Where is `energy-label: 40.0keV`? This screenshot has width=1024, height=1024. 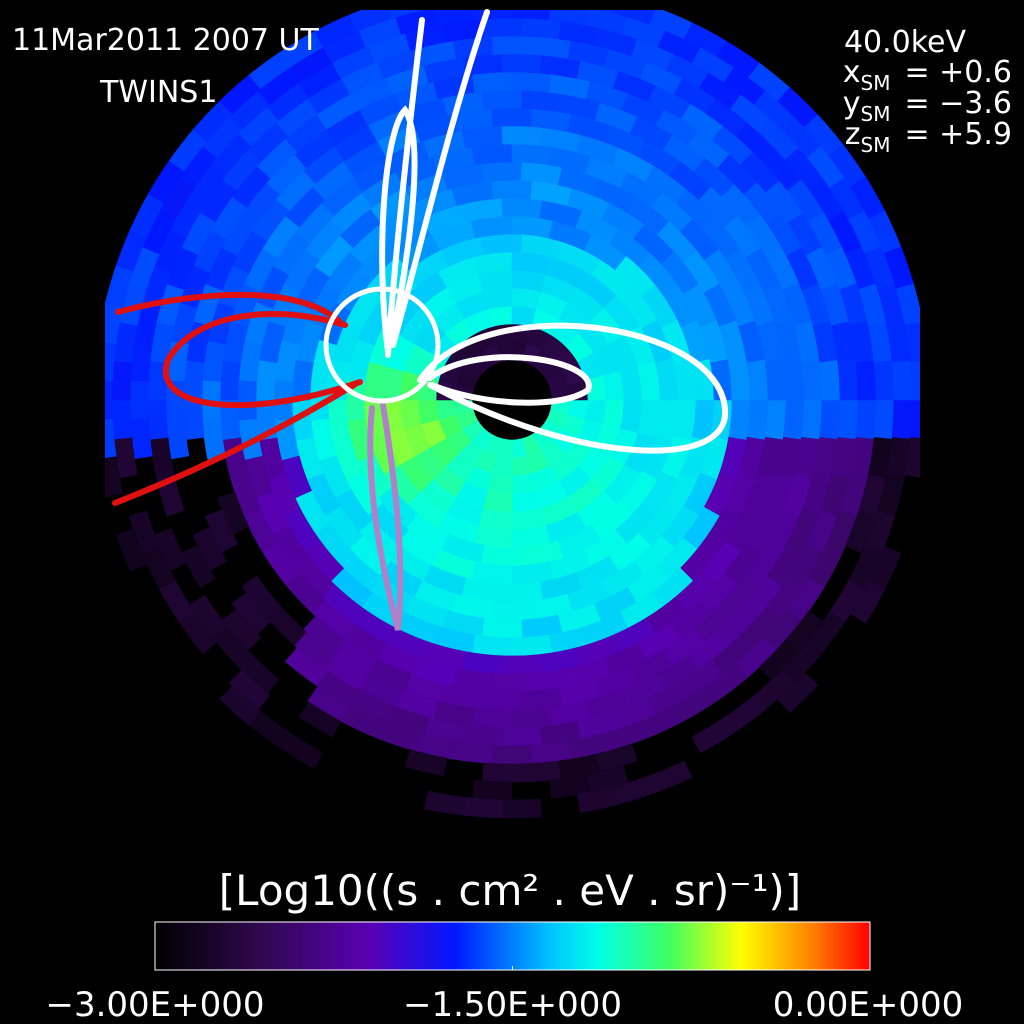
energy-label: 40.0keV is located at coordinates (905, 42).